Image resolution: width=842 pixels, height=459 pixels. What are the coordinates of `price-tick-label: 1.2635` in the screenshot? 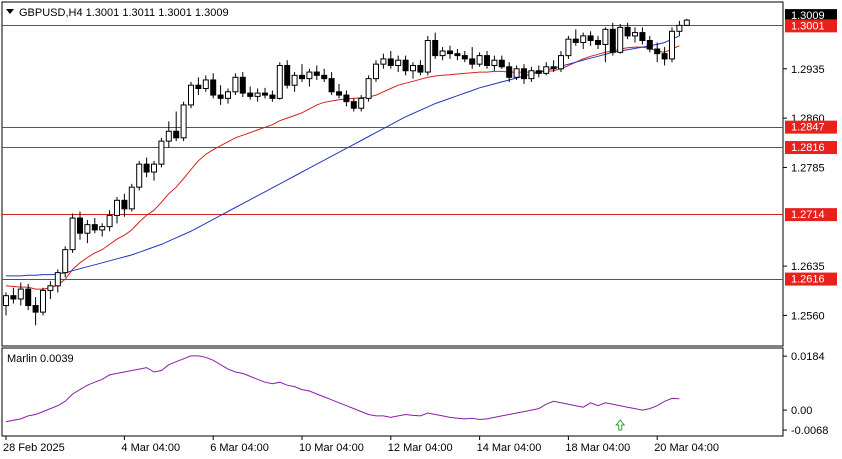 It's located at (808, 267).